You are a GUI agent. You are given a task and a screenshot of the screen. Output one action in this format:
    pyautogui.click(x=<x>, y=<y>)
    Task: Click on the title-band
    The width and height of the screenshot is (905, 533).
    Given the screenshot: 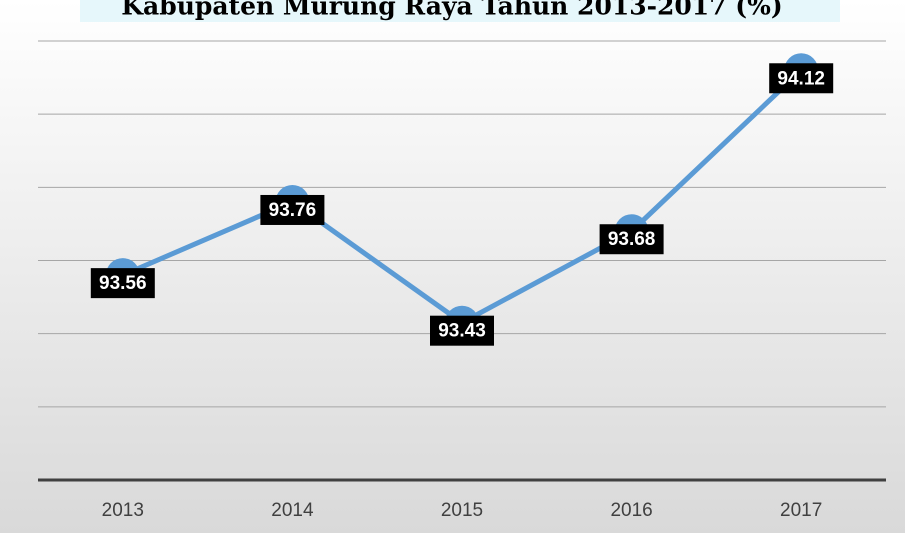 What is the action you would take?
    pyautogui.click(x=460, y=11)
    